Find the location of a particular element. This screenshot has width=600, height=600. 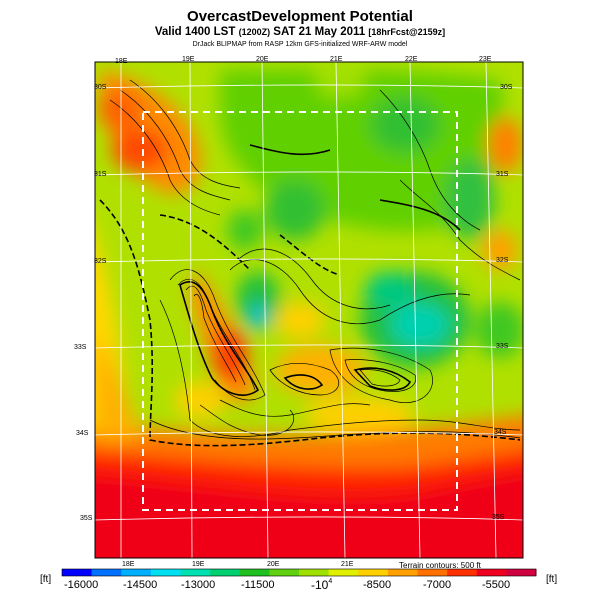

colorbar-tick-label: -14500 is located at coordinates (140, 585).